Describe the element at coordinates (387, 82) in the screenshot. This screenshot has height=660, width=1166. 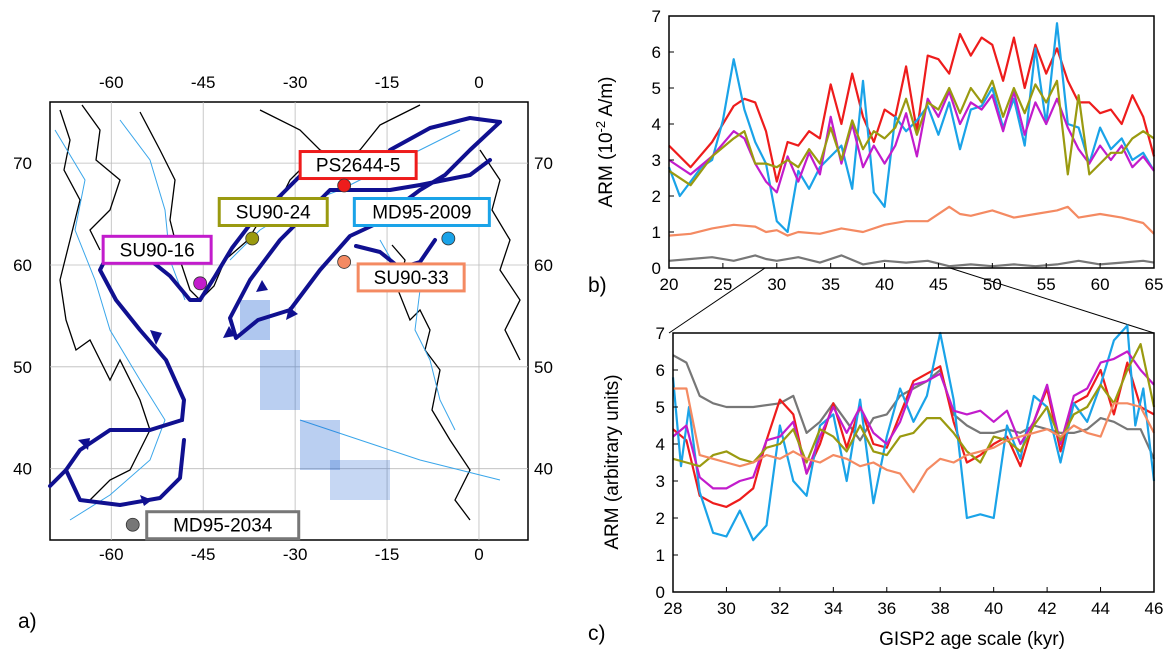
I see `map-tick-top: -15` at that location.